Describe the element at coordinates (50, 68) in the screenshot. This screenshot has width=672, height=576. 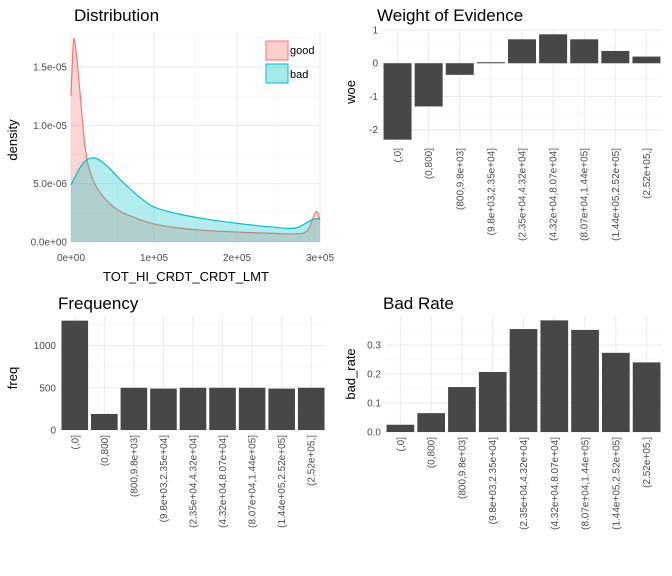
I see `y-tick-label: 1.5e-05` at that location.